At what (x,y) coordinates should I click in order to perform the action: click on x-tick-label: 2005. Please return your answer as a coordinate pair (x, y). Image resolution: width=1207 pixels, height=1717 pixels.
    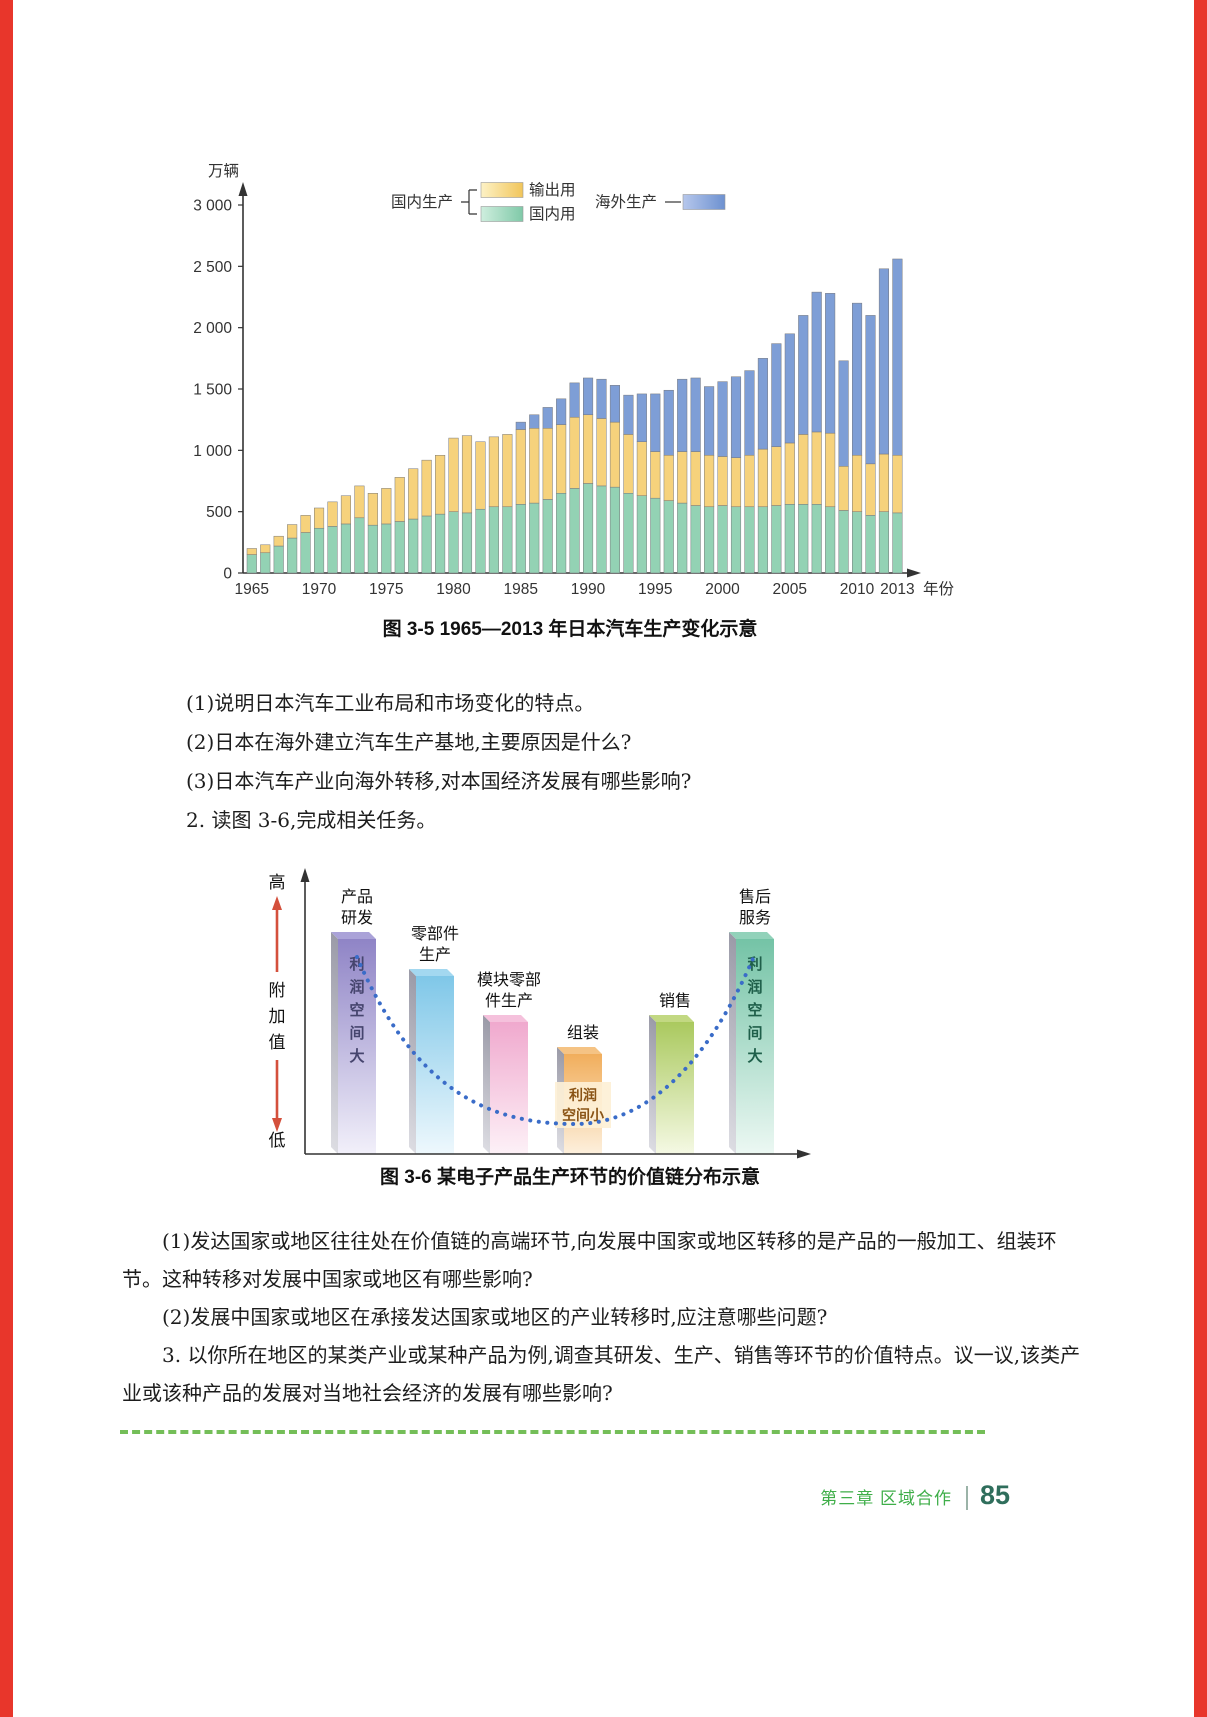
    Looking at the image, I should click on (790, 589).